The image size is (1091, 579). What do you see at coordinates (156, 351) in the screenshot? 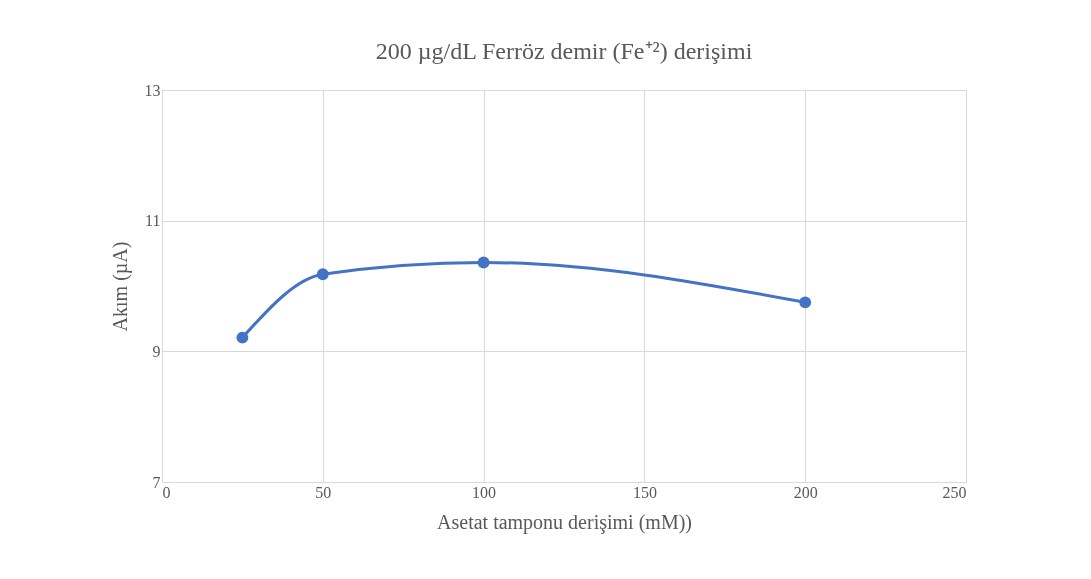
I see `y-tick-label: 9` at bounding box center [156, 351].